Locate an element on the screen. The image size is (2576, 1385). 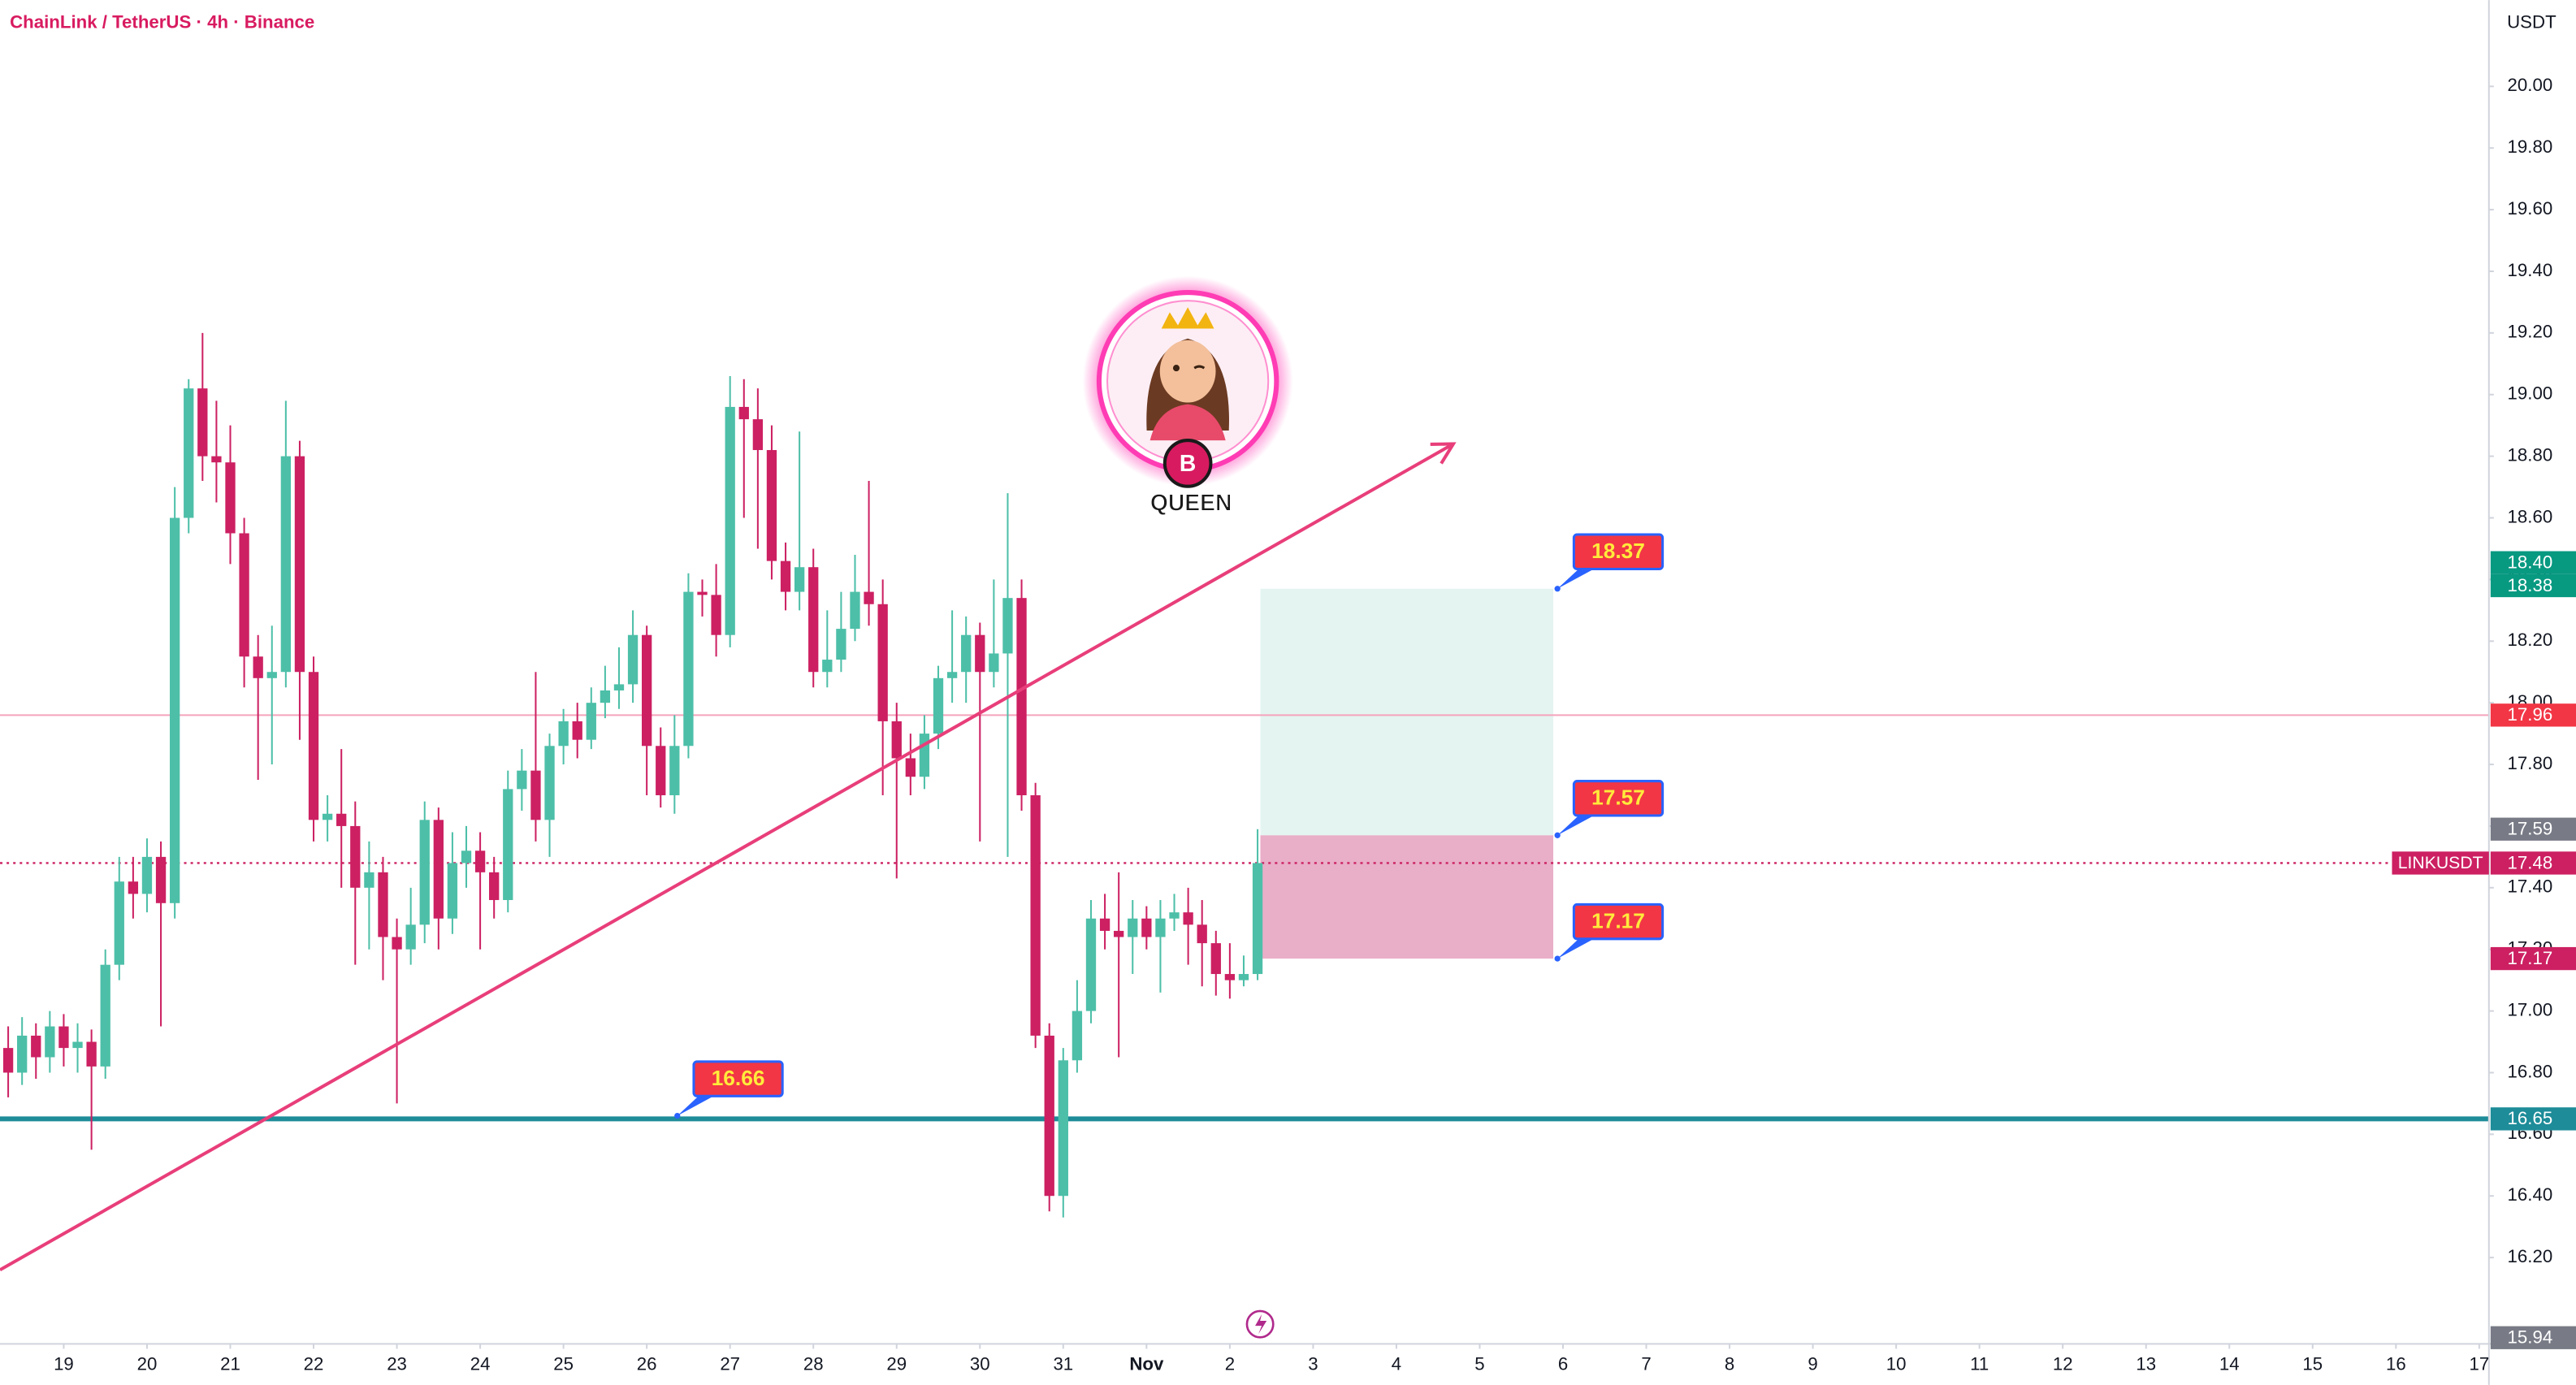
logo-wink is located at coordinates (1199, 367).